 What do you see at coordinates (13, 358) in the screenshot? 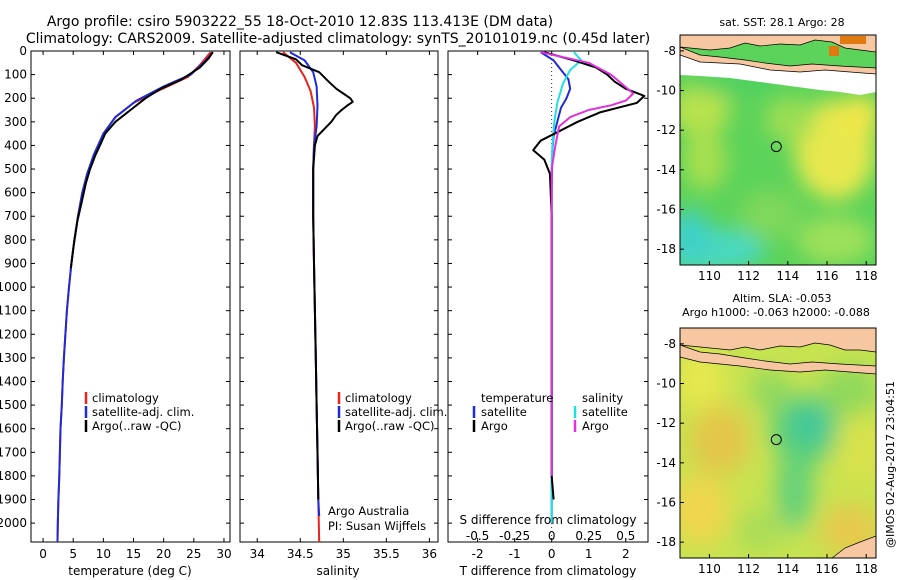
I see `depth-tick-label: 1300` at bounding box center [13, 358].